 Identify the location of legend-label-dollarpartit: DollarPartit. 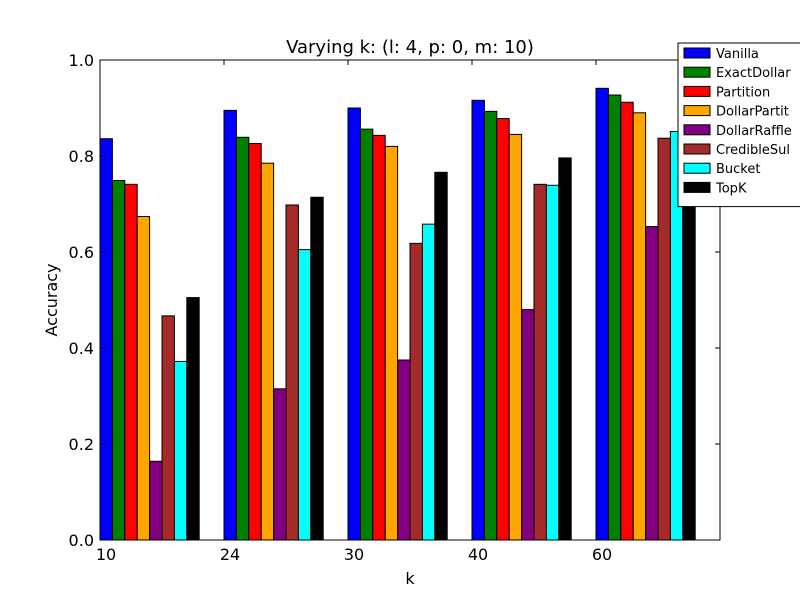
(752, 112).